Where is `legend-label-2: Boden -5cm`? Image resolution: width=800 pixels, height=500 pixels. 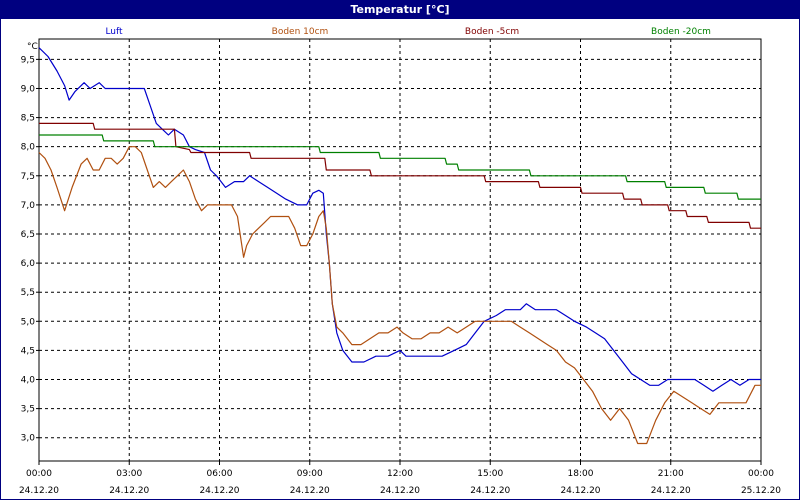 legend-label-2: Boden -5cm is located at coordinates (492, 32).